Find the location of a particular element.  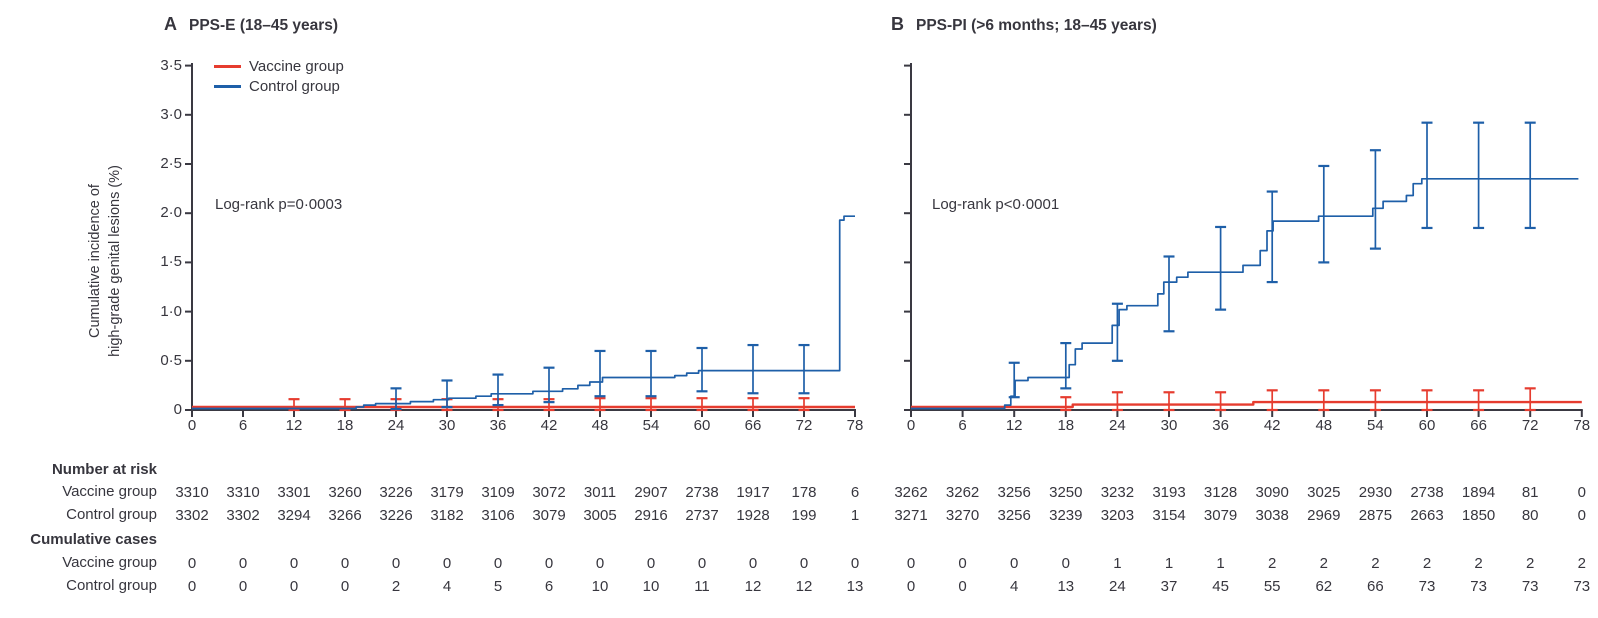

risk-control-value: 1928 is located at coordinates (753, 515).